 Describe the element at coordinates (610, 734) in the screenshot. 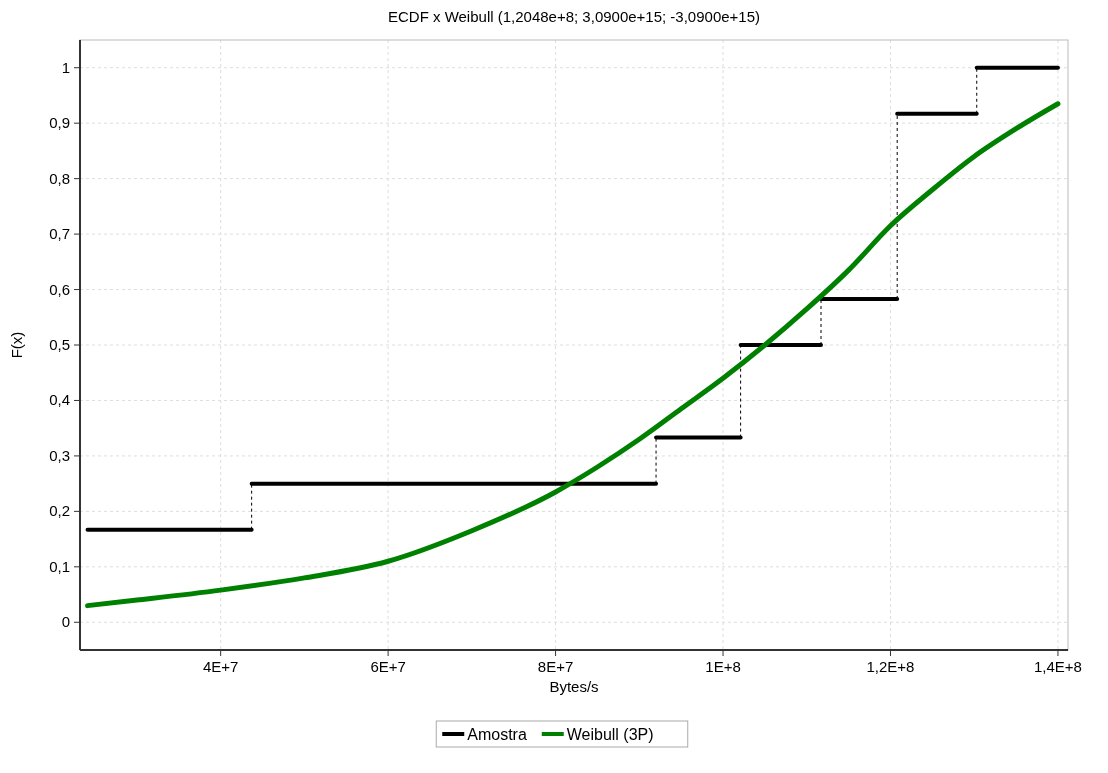

I see `legend-label: Weibull (3P)` at that location.